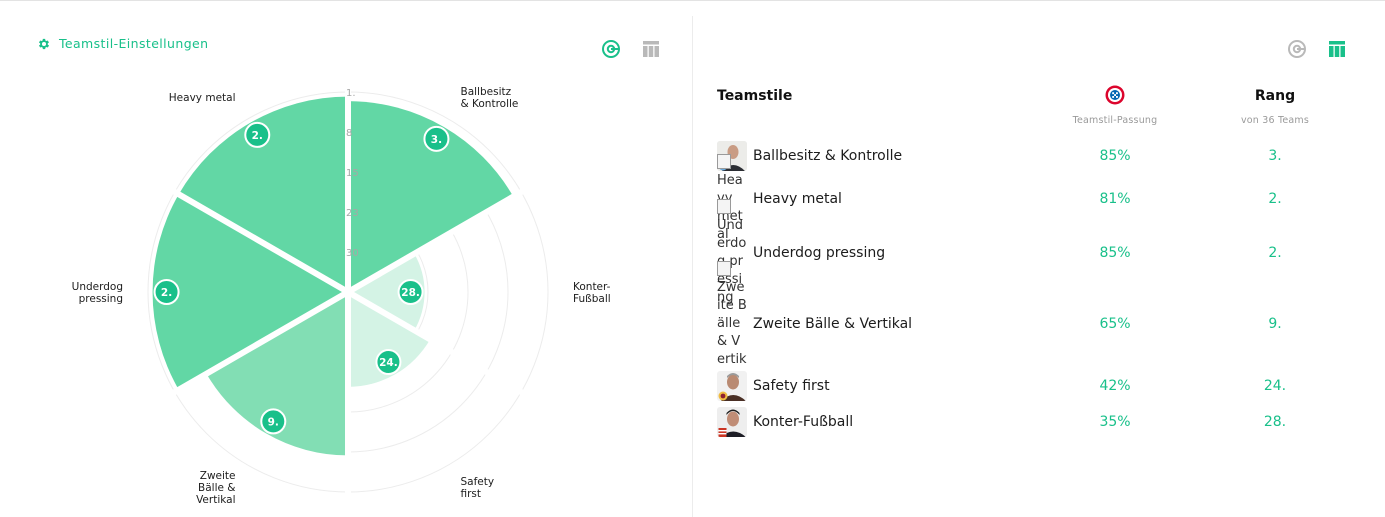 The height and width of the screenshot is (517, 1385). I want to click on category-label: Safety first, so click(478, 488).